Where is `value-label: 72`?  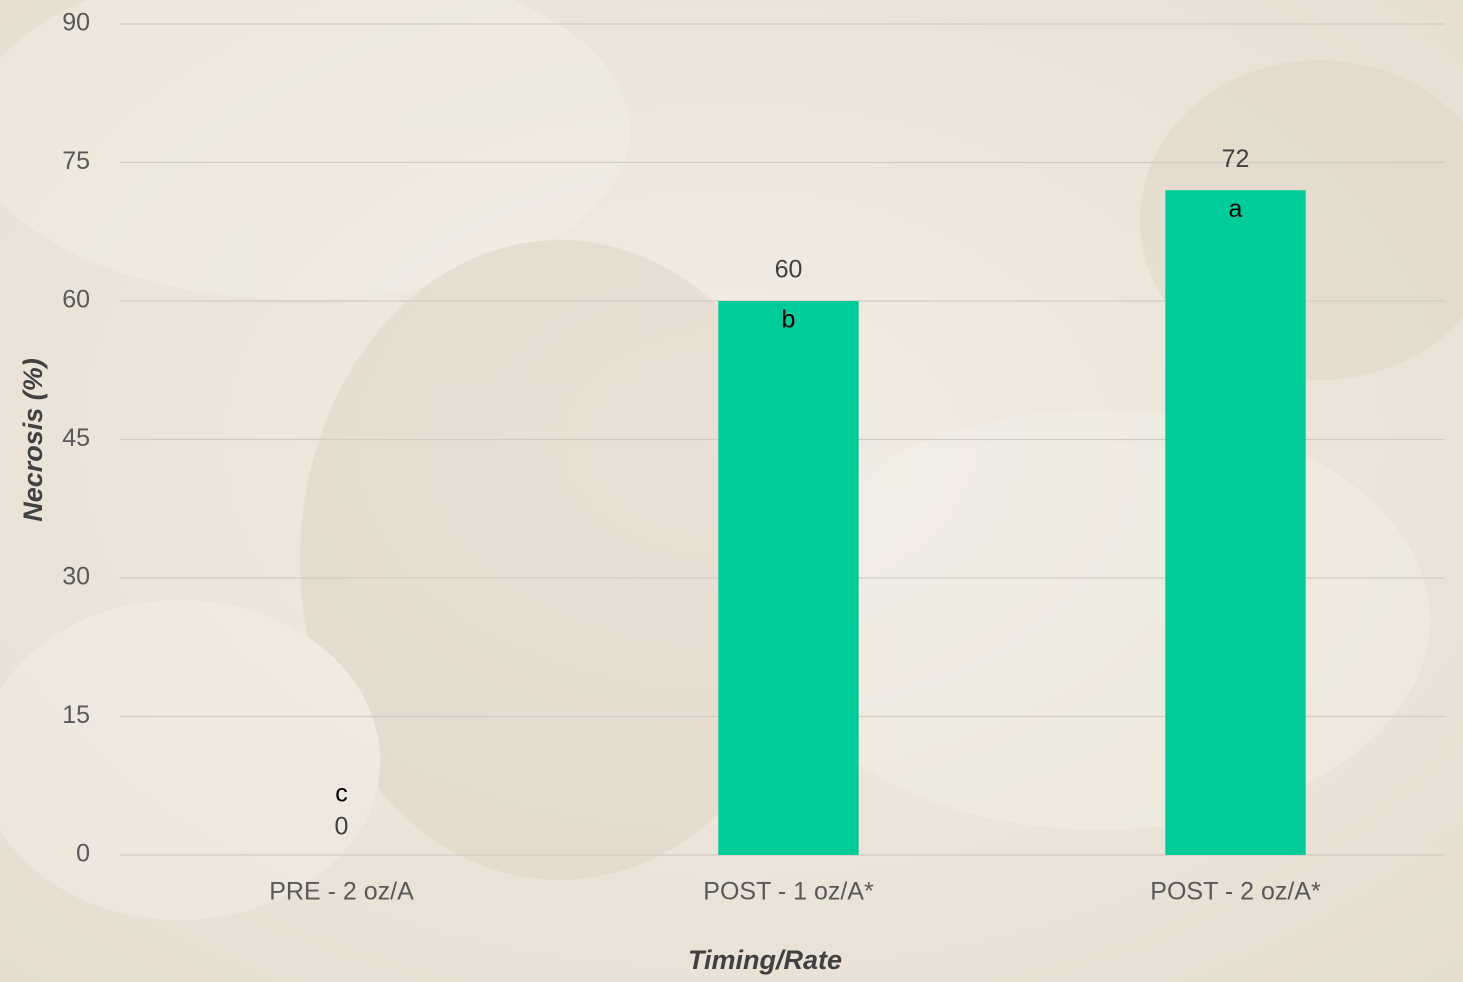
value-label: 72 is located at coordinates (1236, 159).